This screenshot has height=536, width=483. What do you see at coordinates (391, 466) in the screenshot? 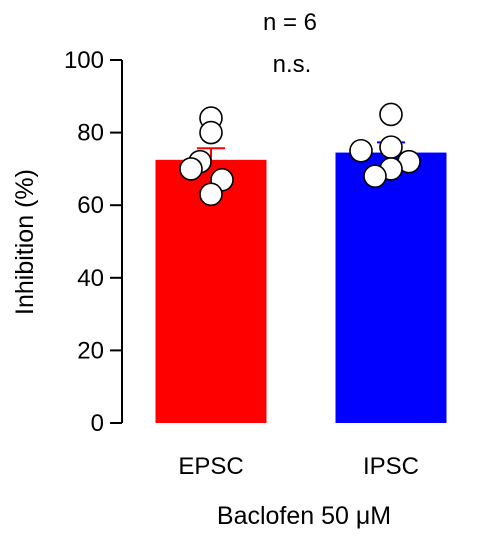
I see `x-category-label: IPSC` at bounding box center [391, 466].